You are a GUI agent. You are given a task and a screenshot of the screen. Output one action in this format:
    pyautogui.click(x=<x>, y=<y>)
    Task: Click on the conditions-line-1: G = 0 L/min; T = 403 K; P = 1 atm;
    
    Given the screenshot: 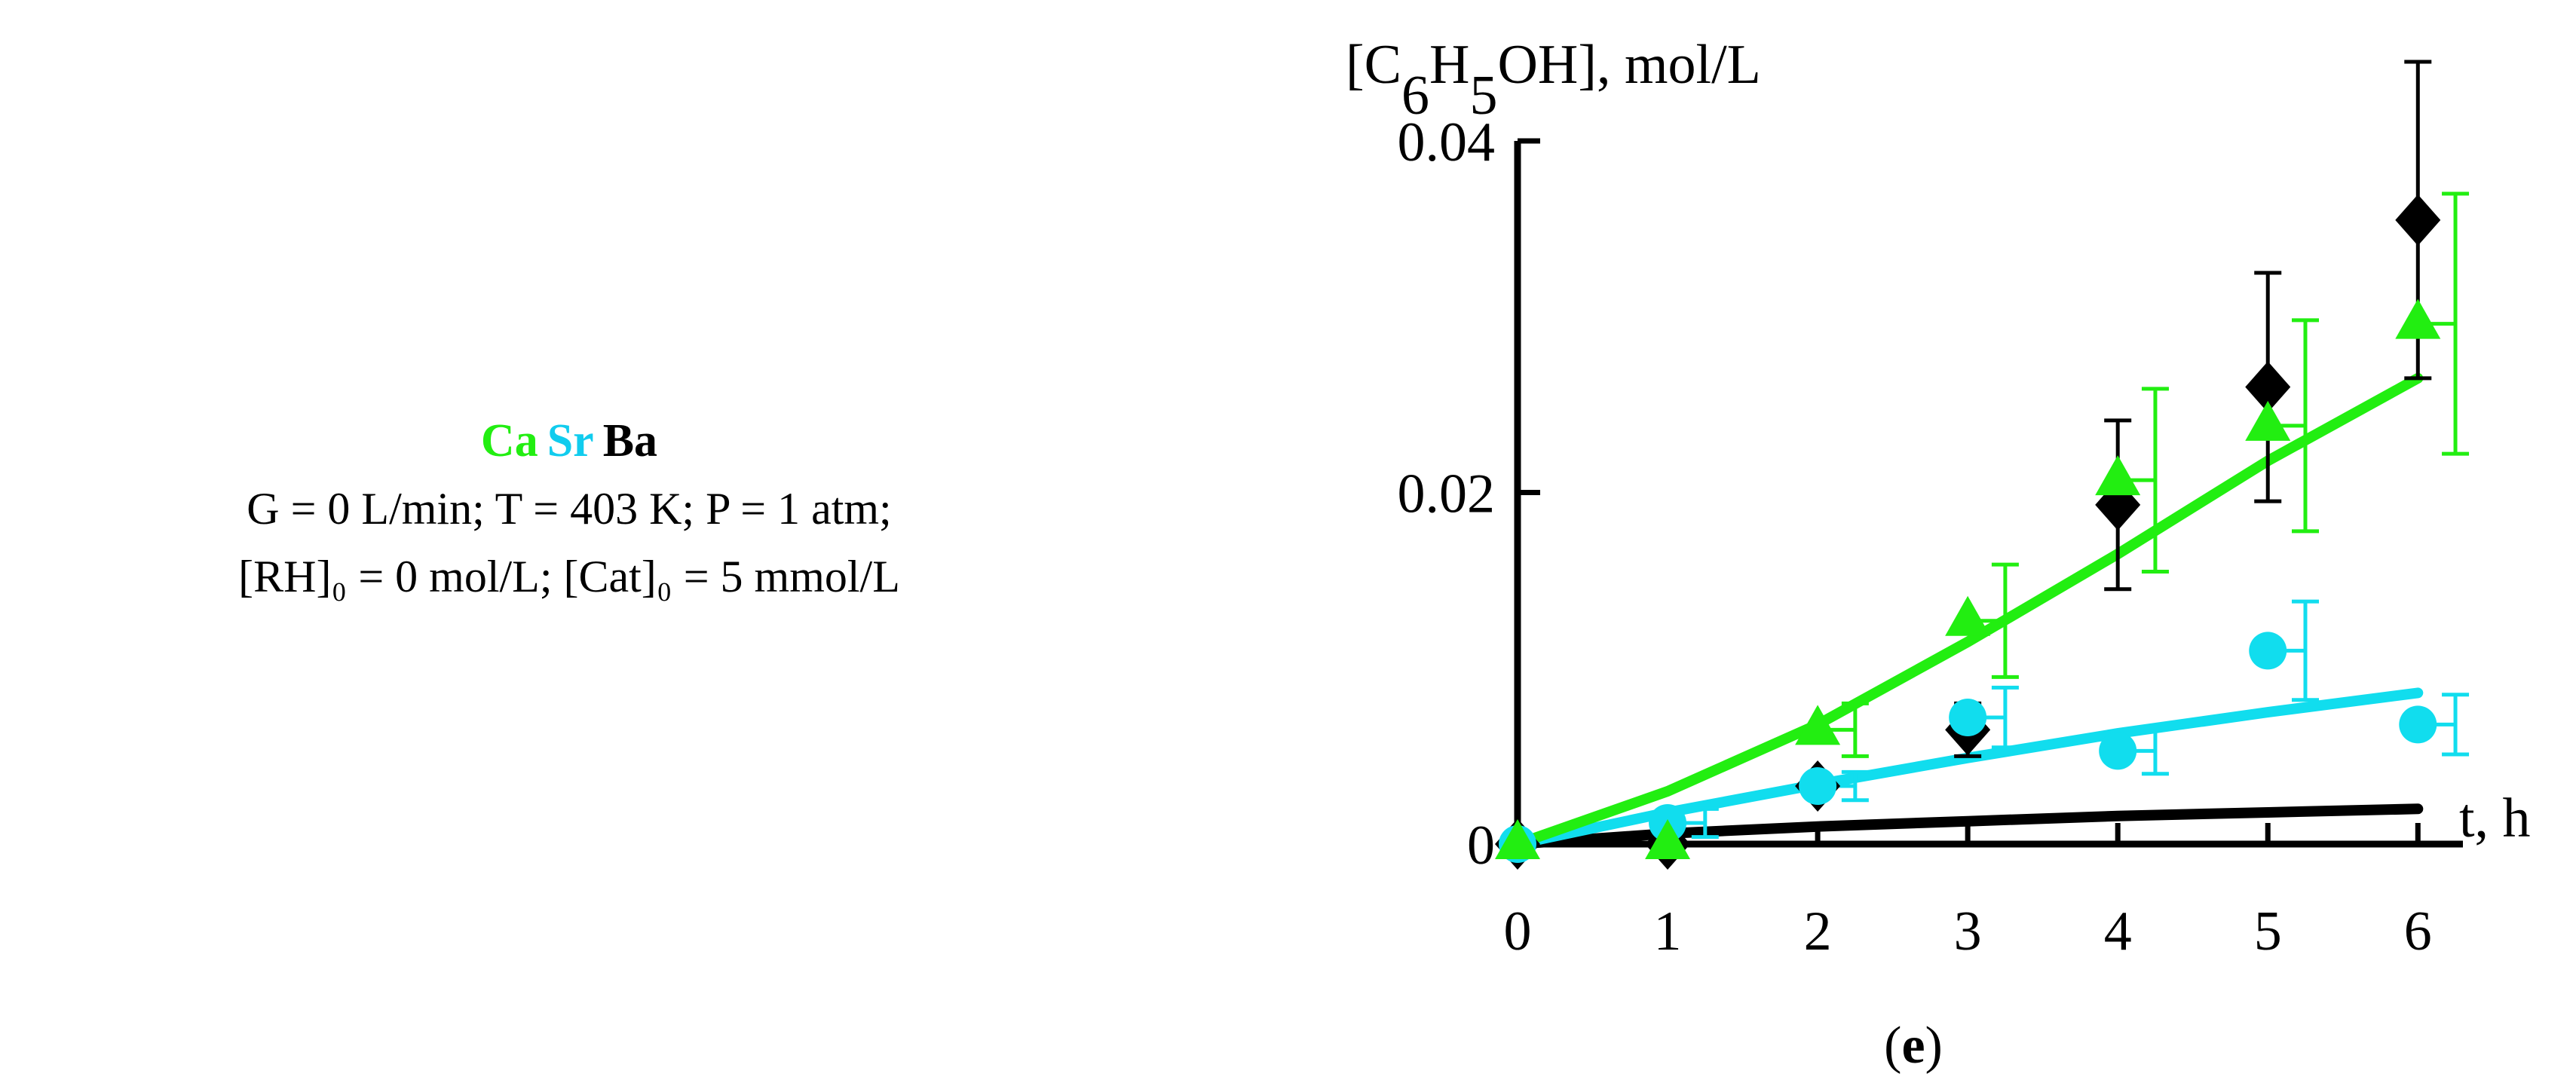 What is the action you would take?
    pyautogui.click(x=569, y=509)
    